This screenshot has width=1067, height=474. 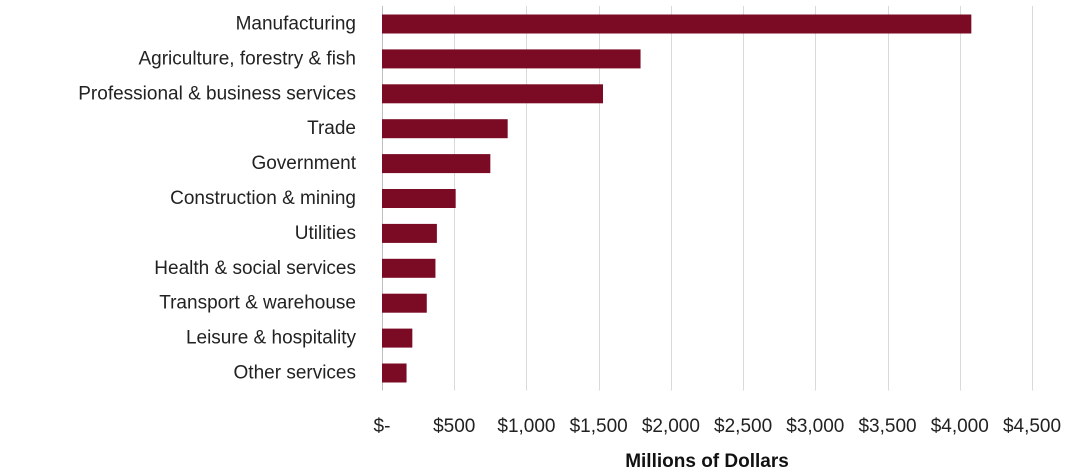 I want to click on category-label: Other services, so click(x=295, y=373).